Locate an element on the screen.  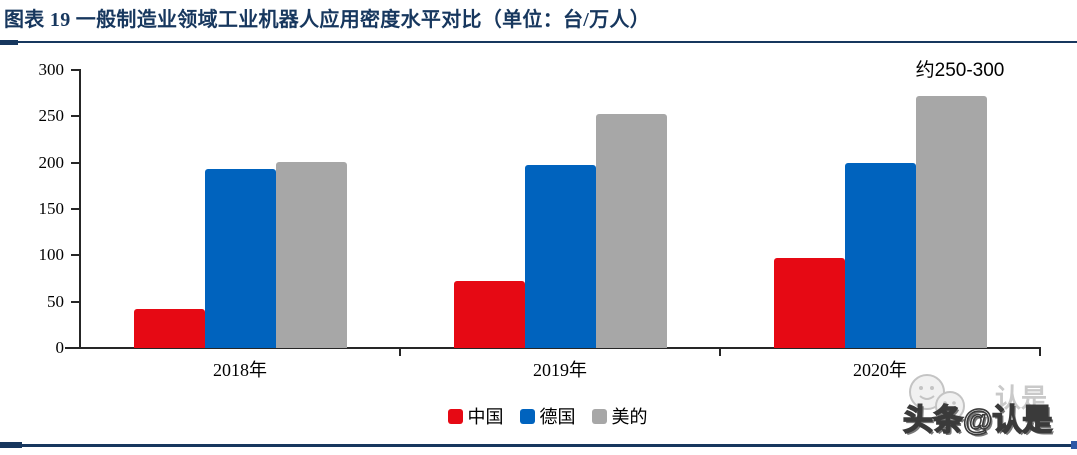
footer-rule-cap is located at coordinates (1074, 445).